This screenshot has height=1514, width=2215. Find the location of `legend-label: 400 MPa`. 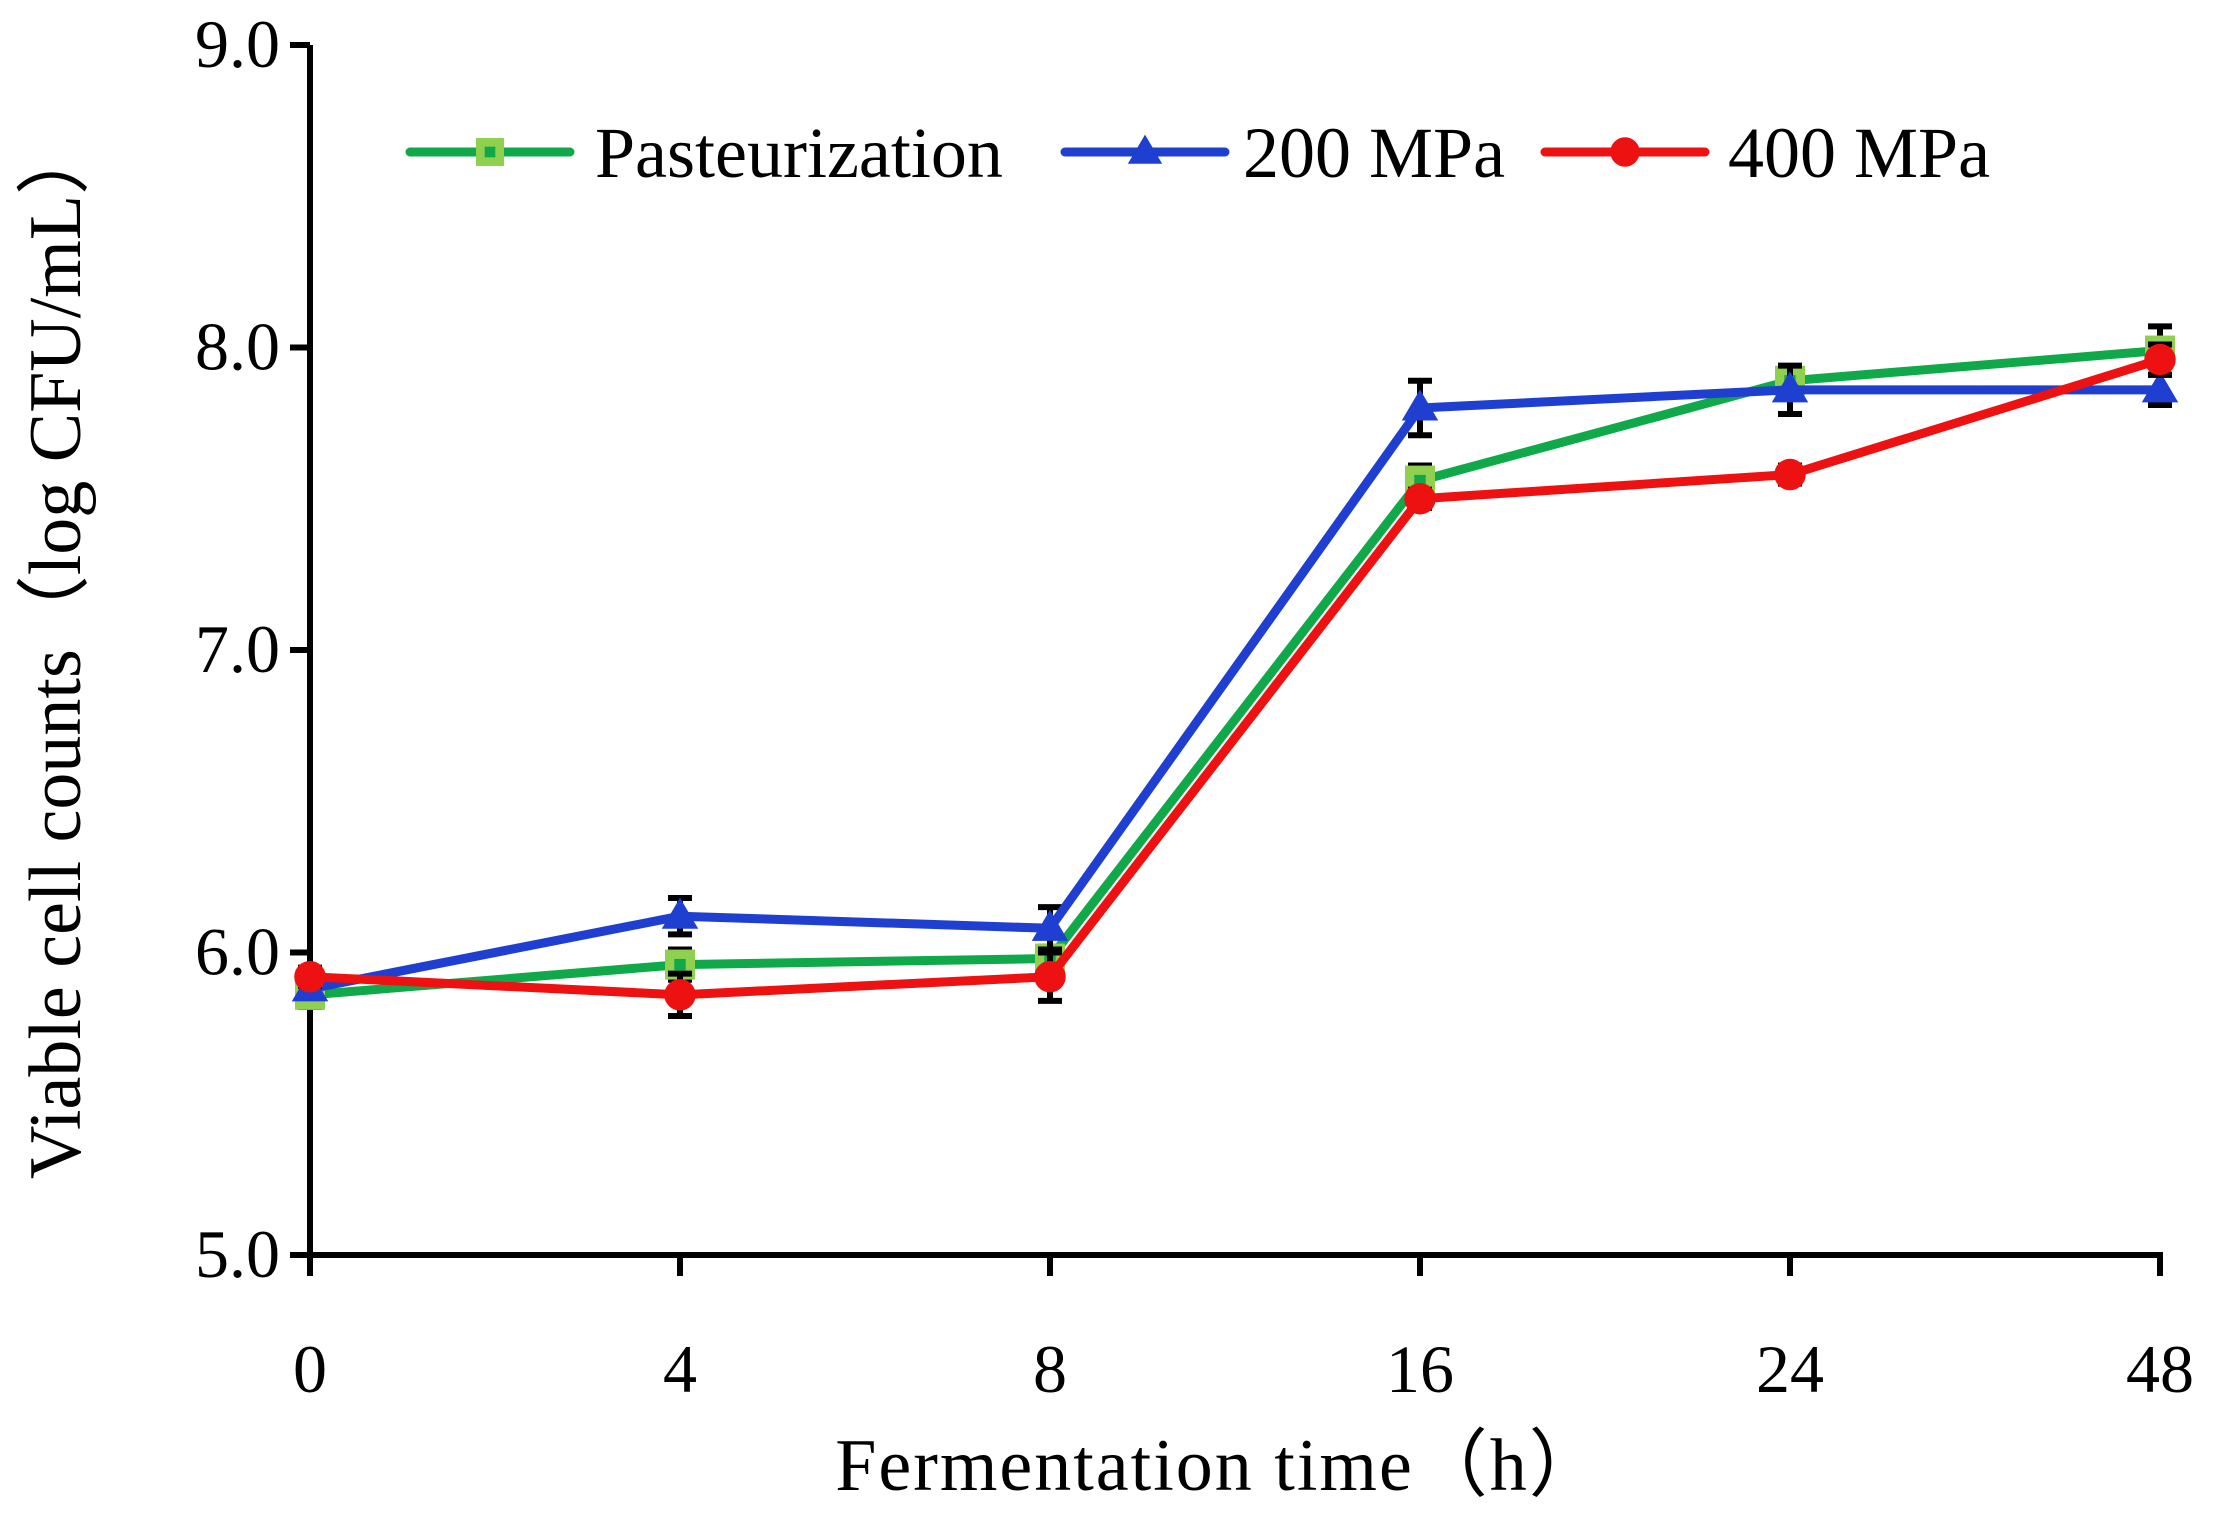

legend-label: 400 MPa is located at coordinates (1859, 153).